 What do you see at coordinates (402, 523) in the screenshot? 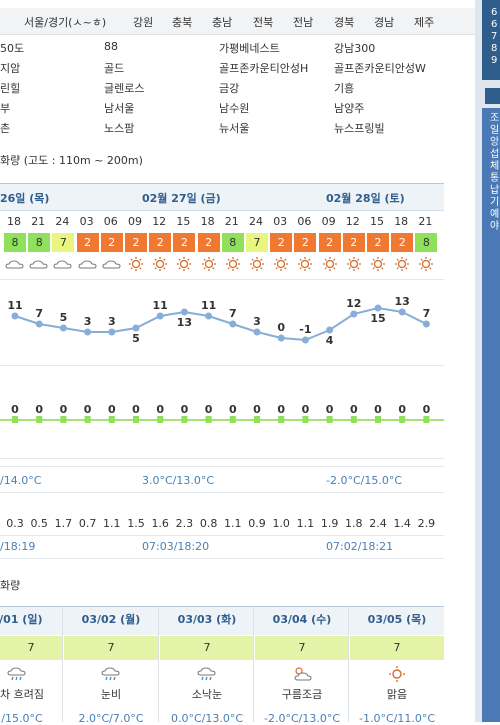
I see `uv-value: 1.4` at bounding box center [402, 523].